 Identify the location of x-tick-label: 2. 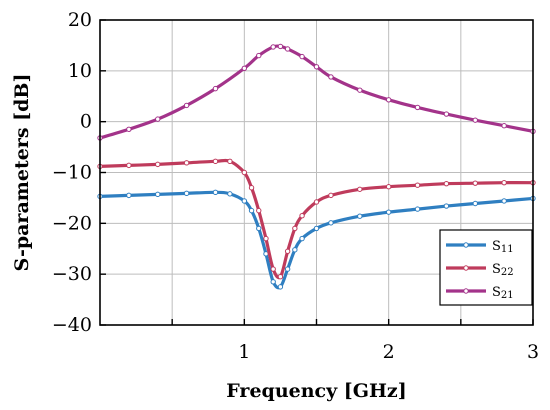
(389, 352).